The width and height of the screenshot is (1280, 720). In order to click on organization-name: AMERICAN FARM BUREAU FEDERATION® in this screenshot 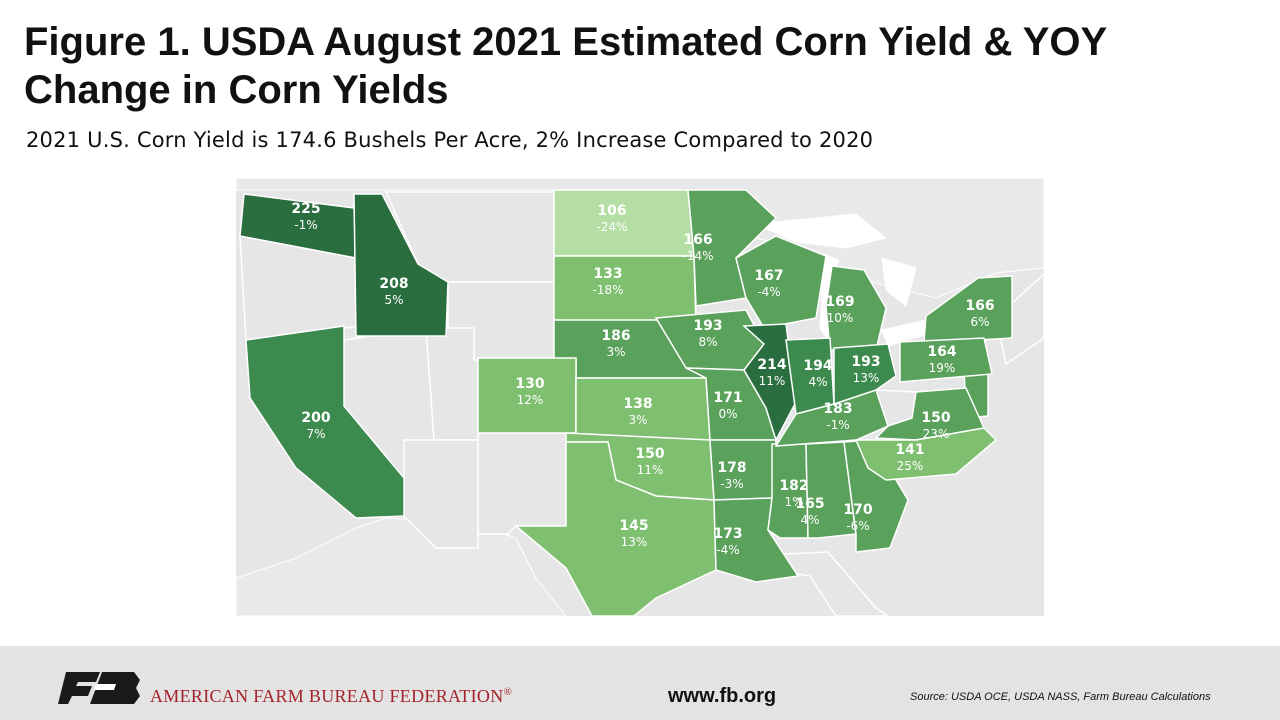, I will do `click(331, 696)`.